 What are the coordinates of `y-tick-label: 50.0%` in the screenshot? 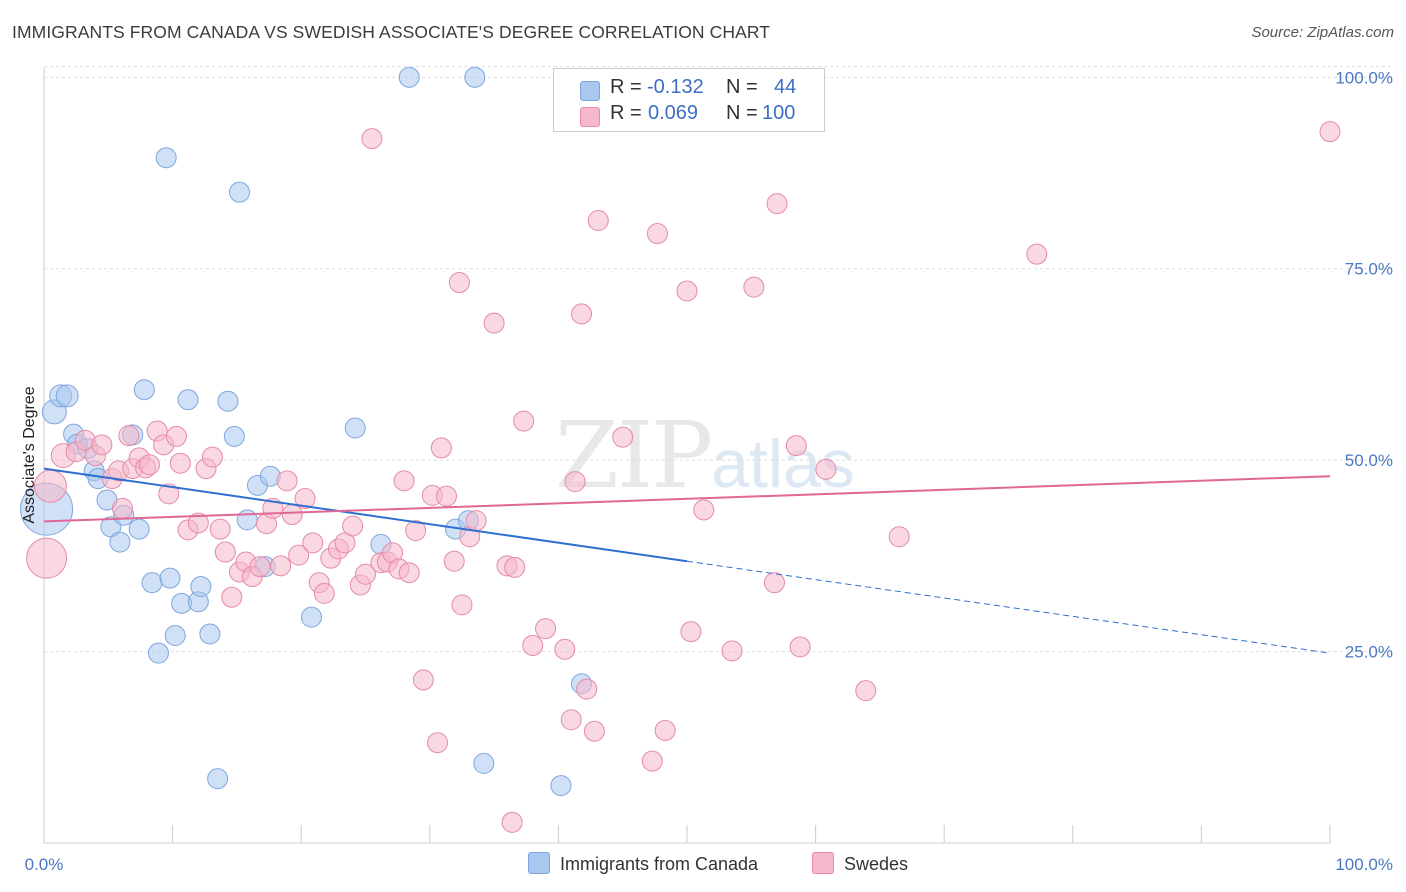 It's located at (1369, 460).